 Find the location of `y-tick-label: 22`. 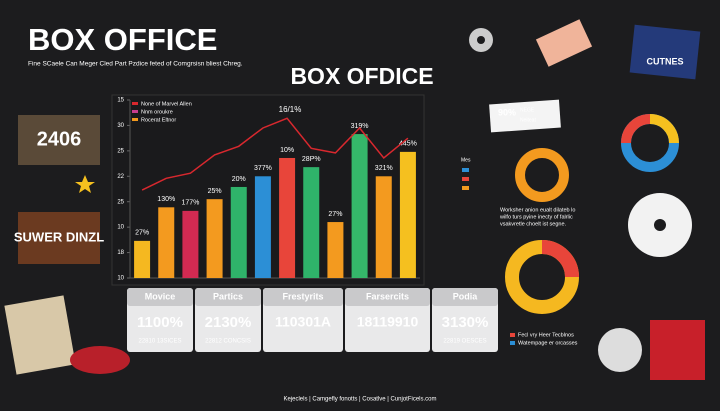

y-tick-label: 22 is located at coordinates (120, 177).